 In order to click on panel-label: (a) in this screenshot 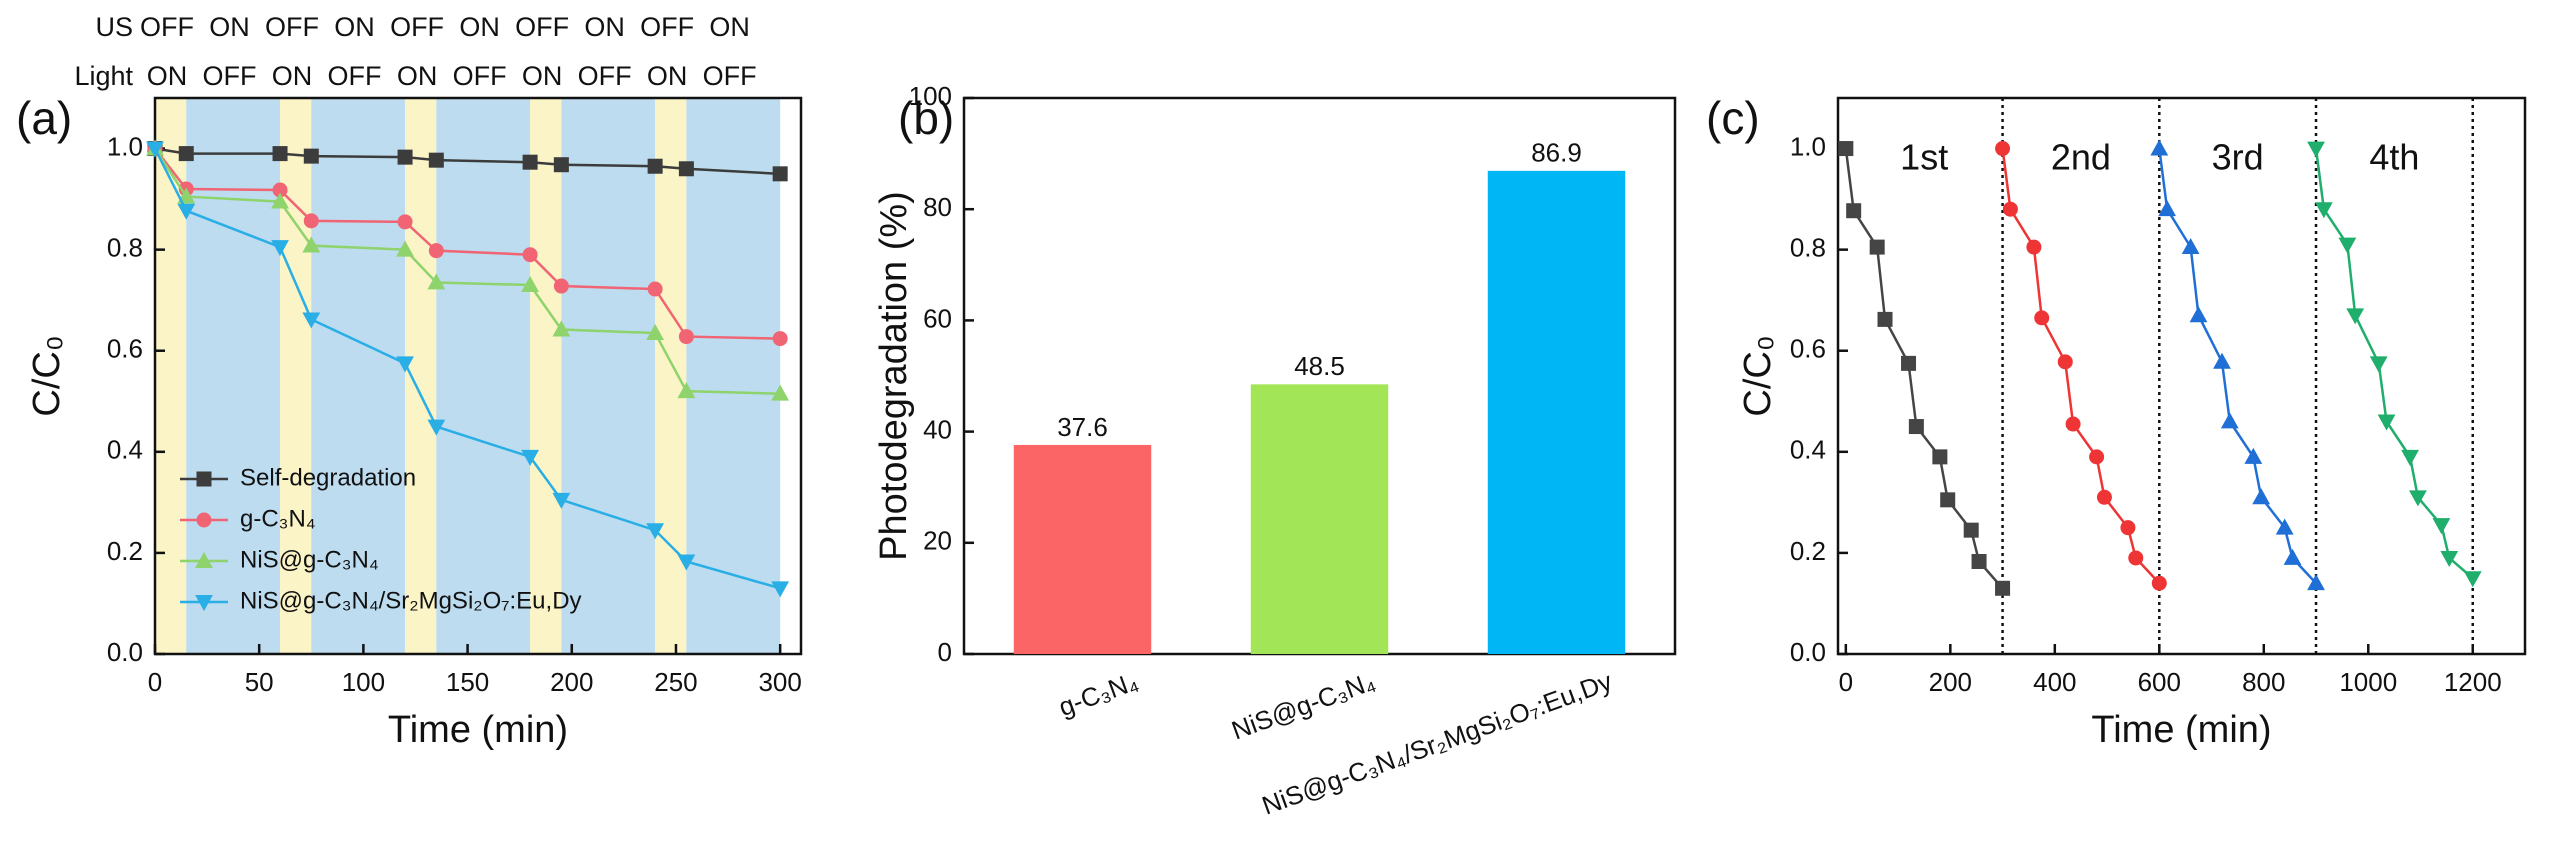, I will do `click(44, 118)`.